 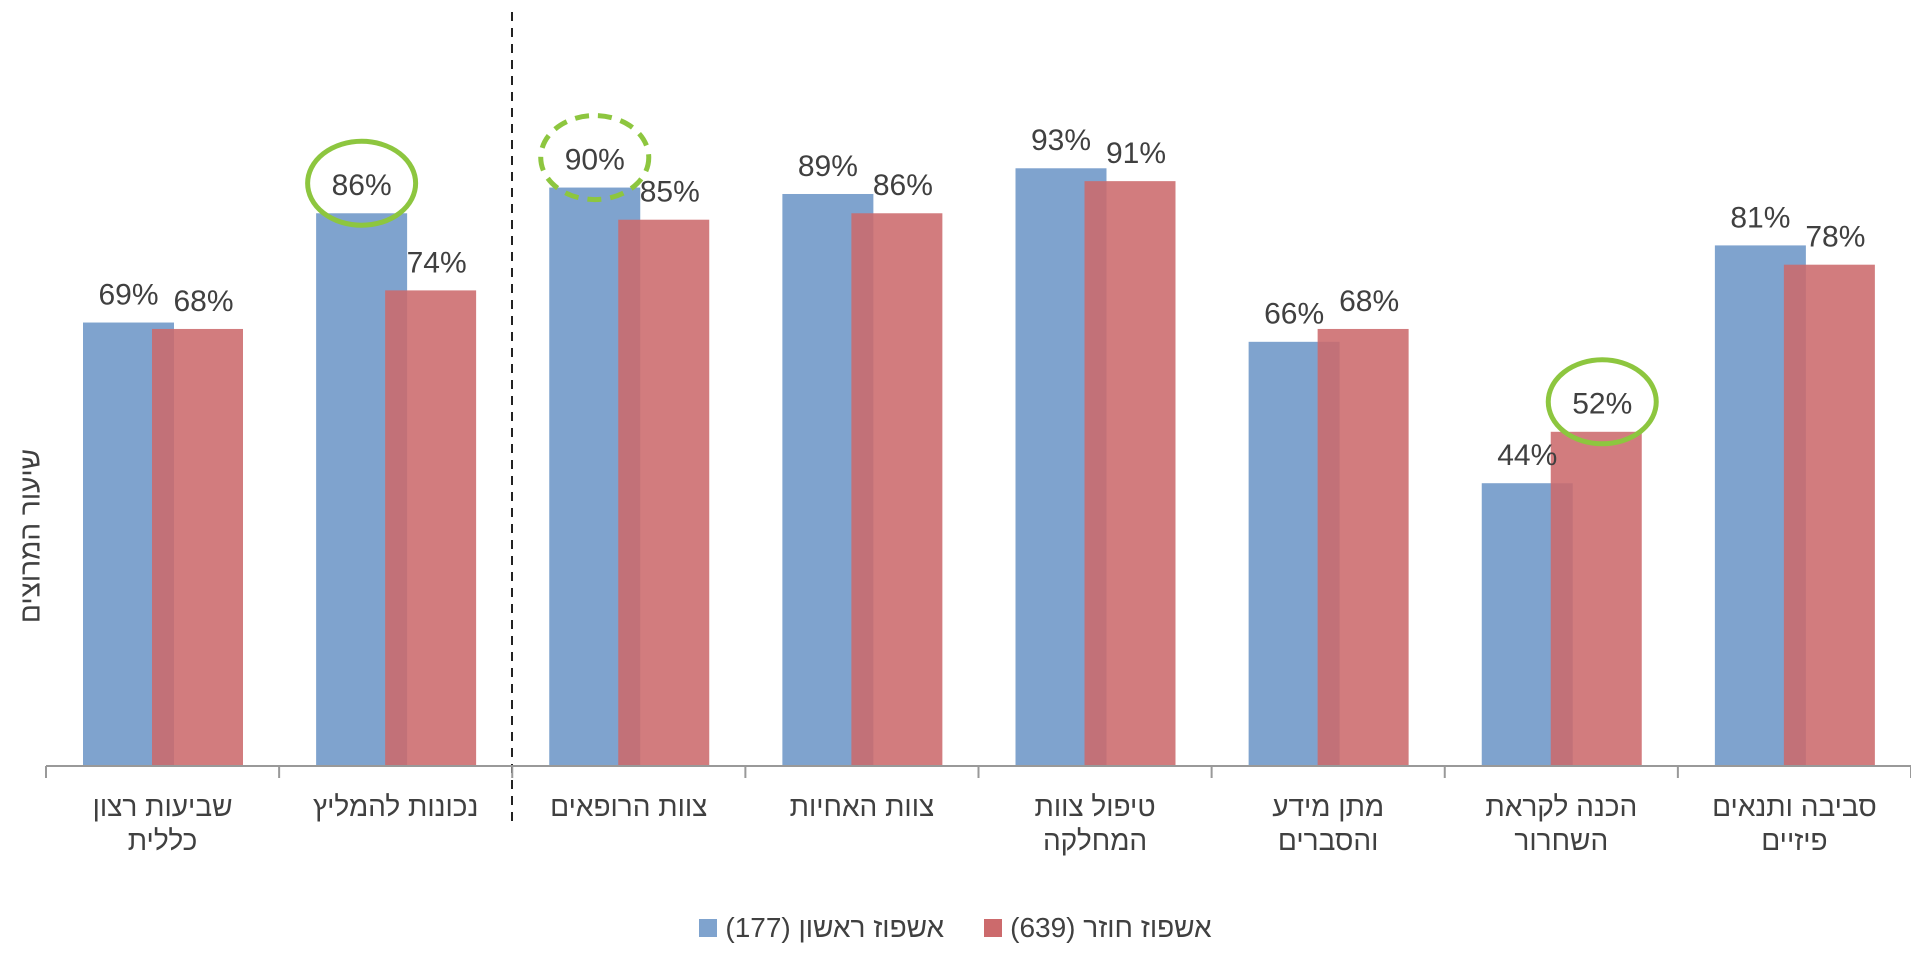 What do you see at coordinates (955, 928) in the screenshot?
I see `legend: אשפוז ראשון (177) אשפוז חוזר (639)` at bounding box center [955, 928].